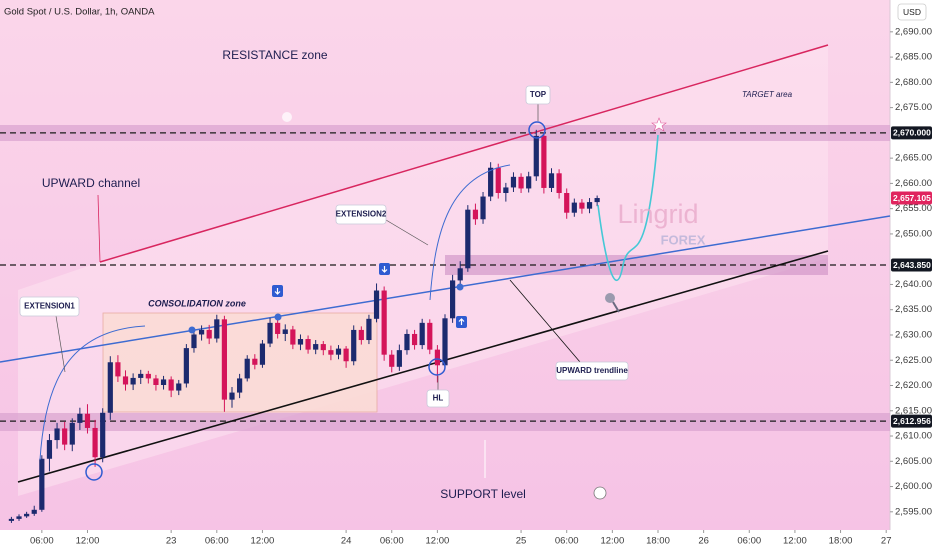 This screenshot has width=932, height=550. I want to click on x-tick-label: 24, so click(346, 541).